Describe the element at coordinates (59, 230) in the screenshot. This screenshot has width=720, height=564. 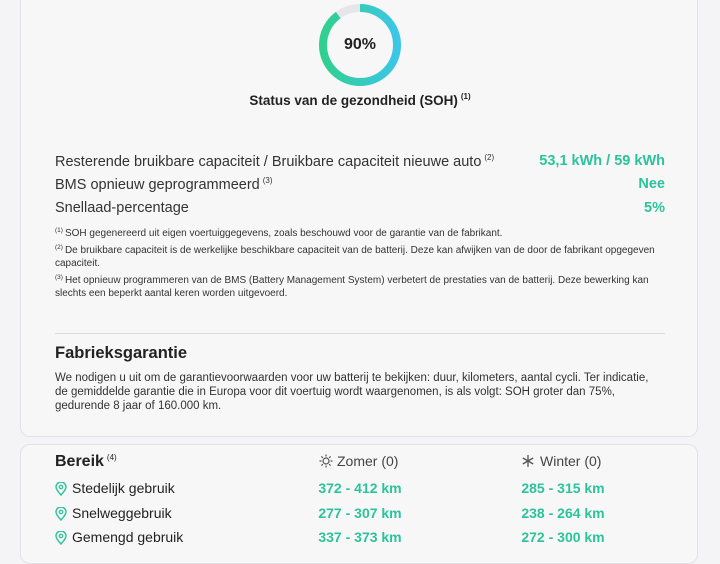
I see `footnote-marker: (1)` at that location.